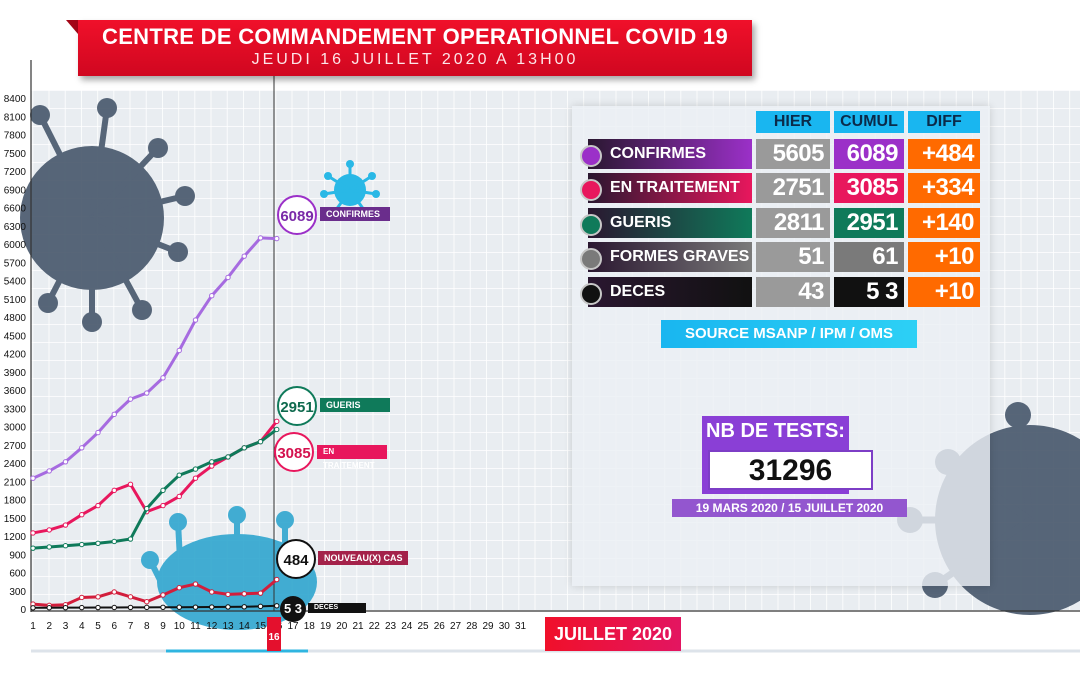 Image resolution: width=1080 pixels, height=675 pixels. What do you see at coordinates (944, 154) in the screenshot?
I see `cell-diff: +484` at bounding box center [944, 154].